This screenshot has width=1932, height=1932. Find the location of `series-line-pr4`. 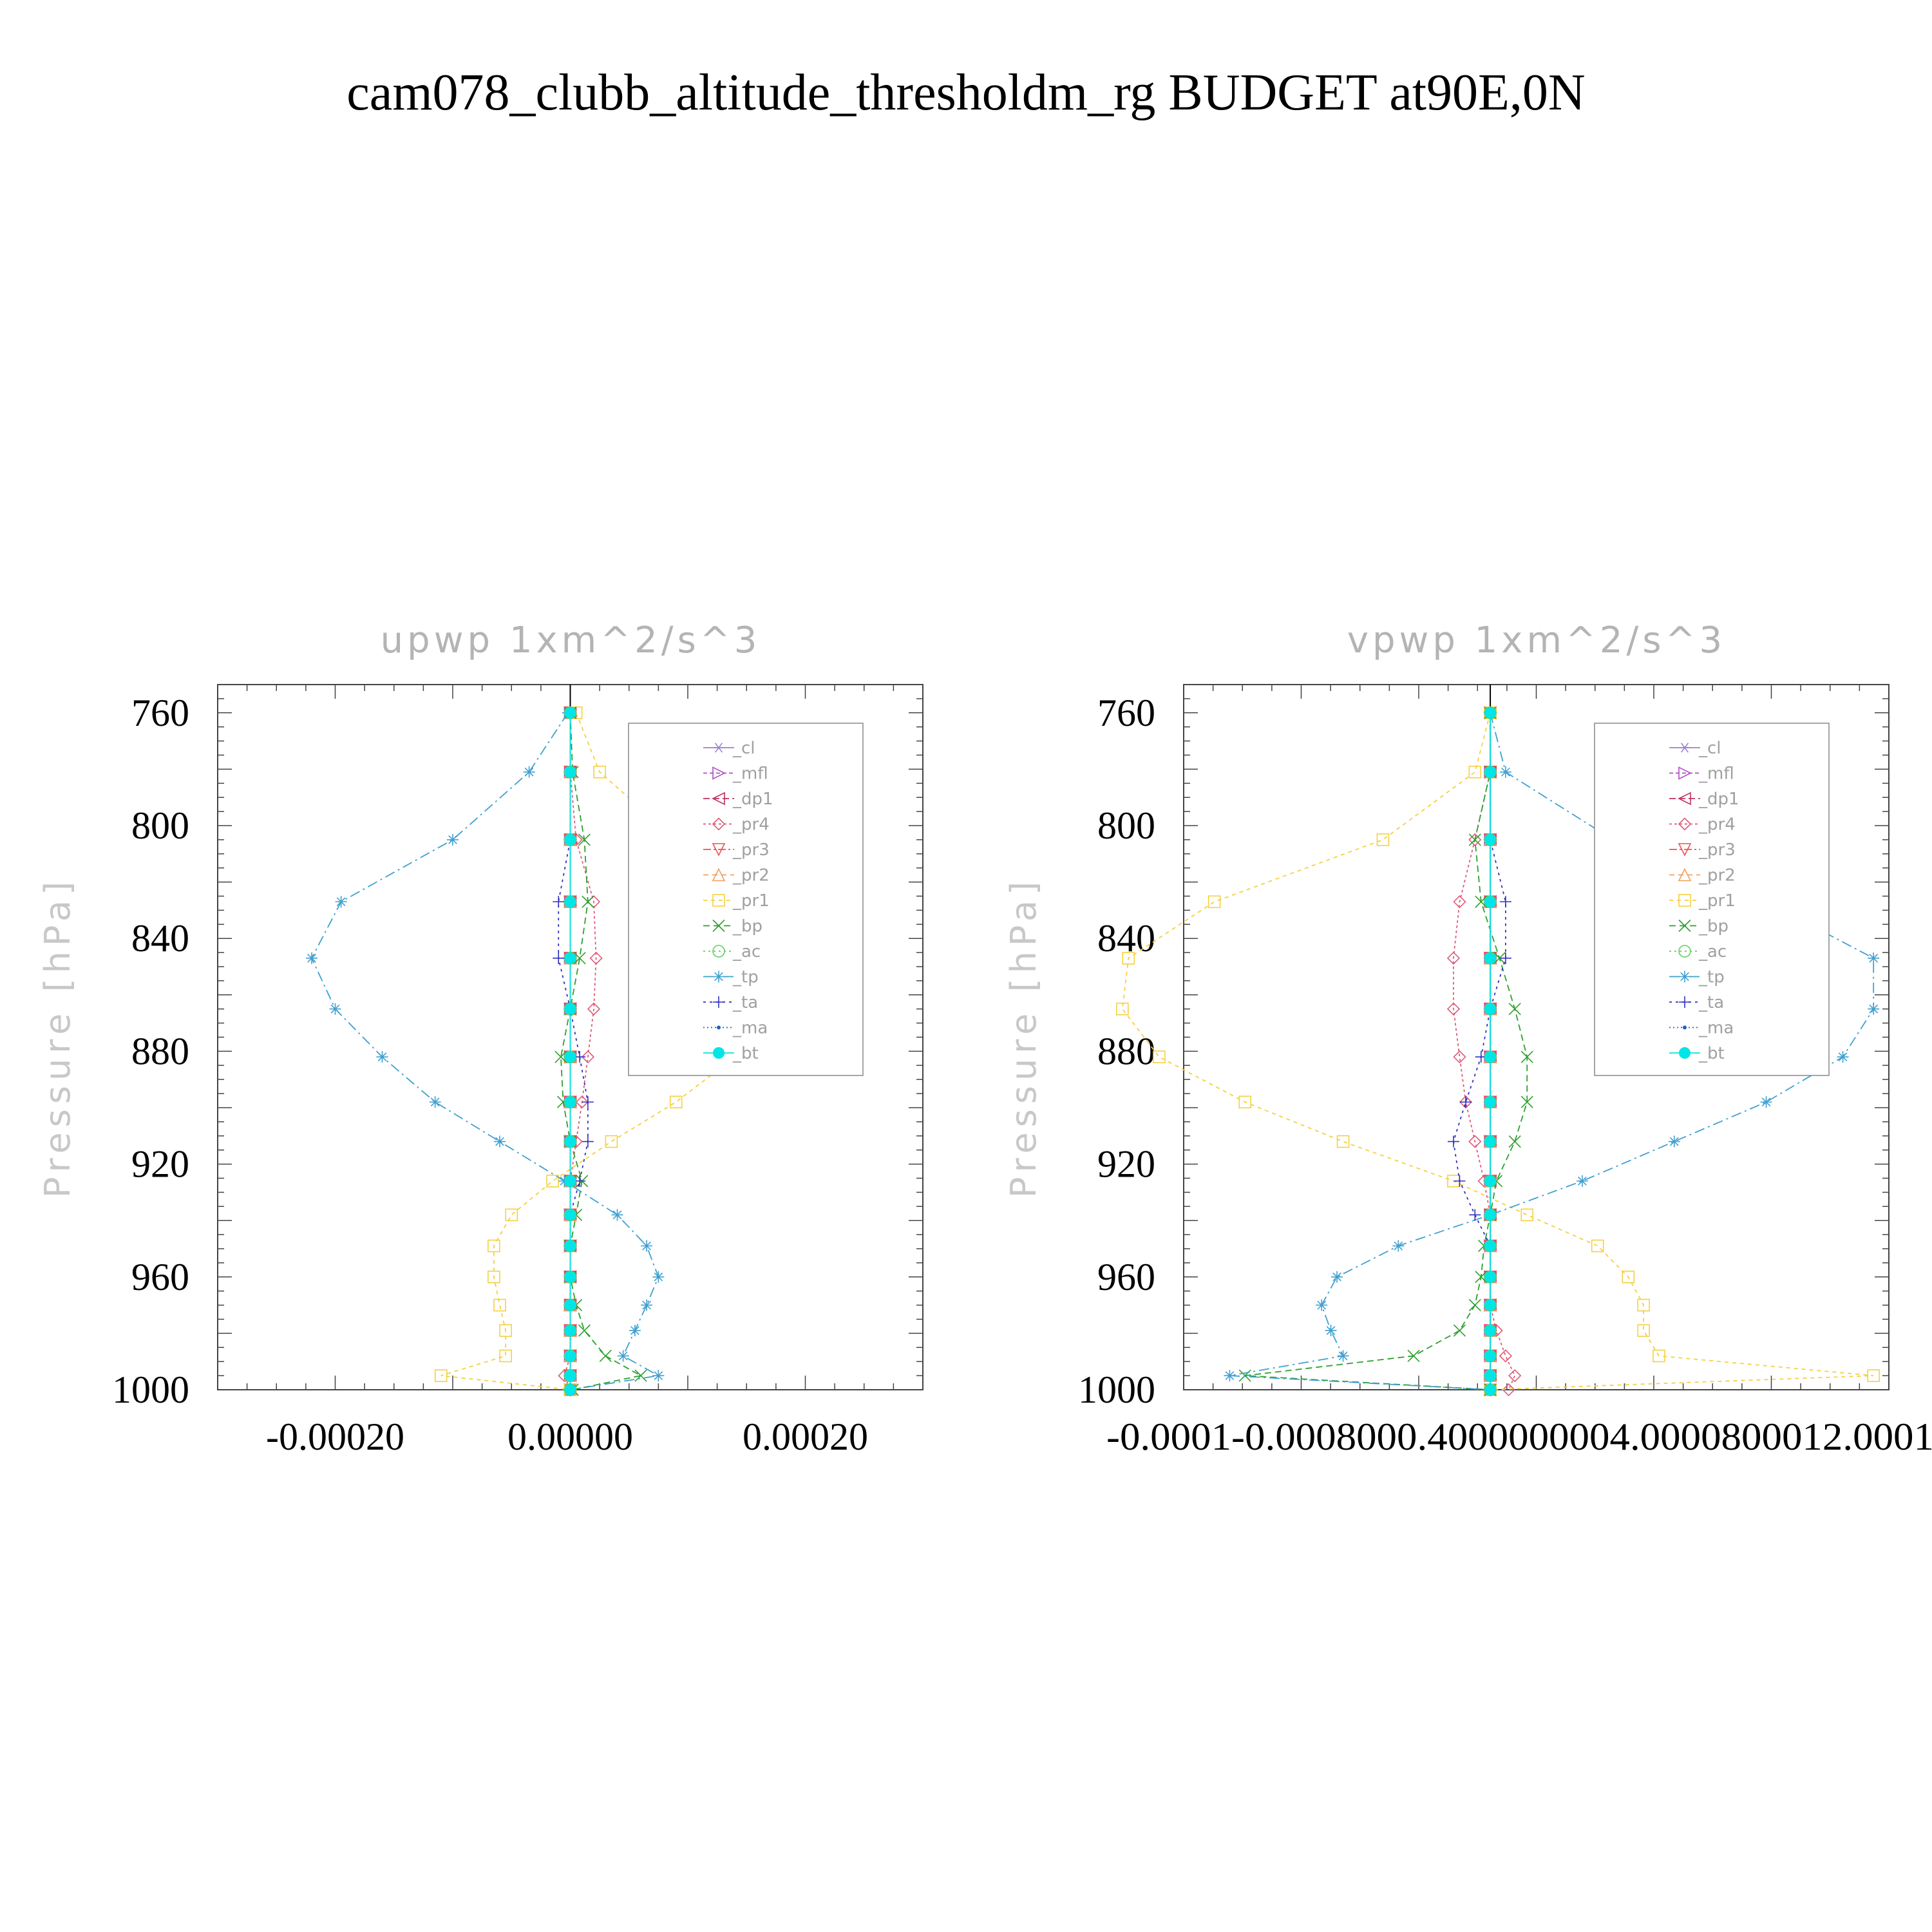

series-line-pr4 is located at coordinates (580, 1051).